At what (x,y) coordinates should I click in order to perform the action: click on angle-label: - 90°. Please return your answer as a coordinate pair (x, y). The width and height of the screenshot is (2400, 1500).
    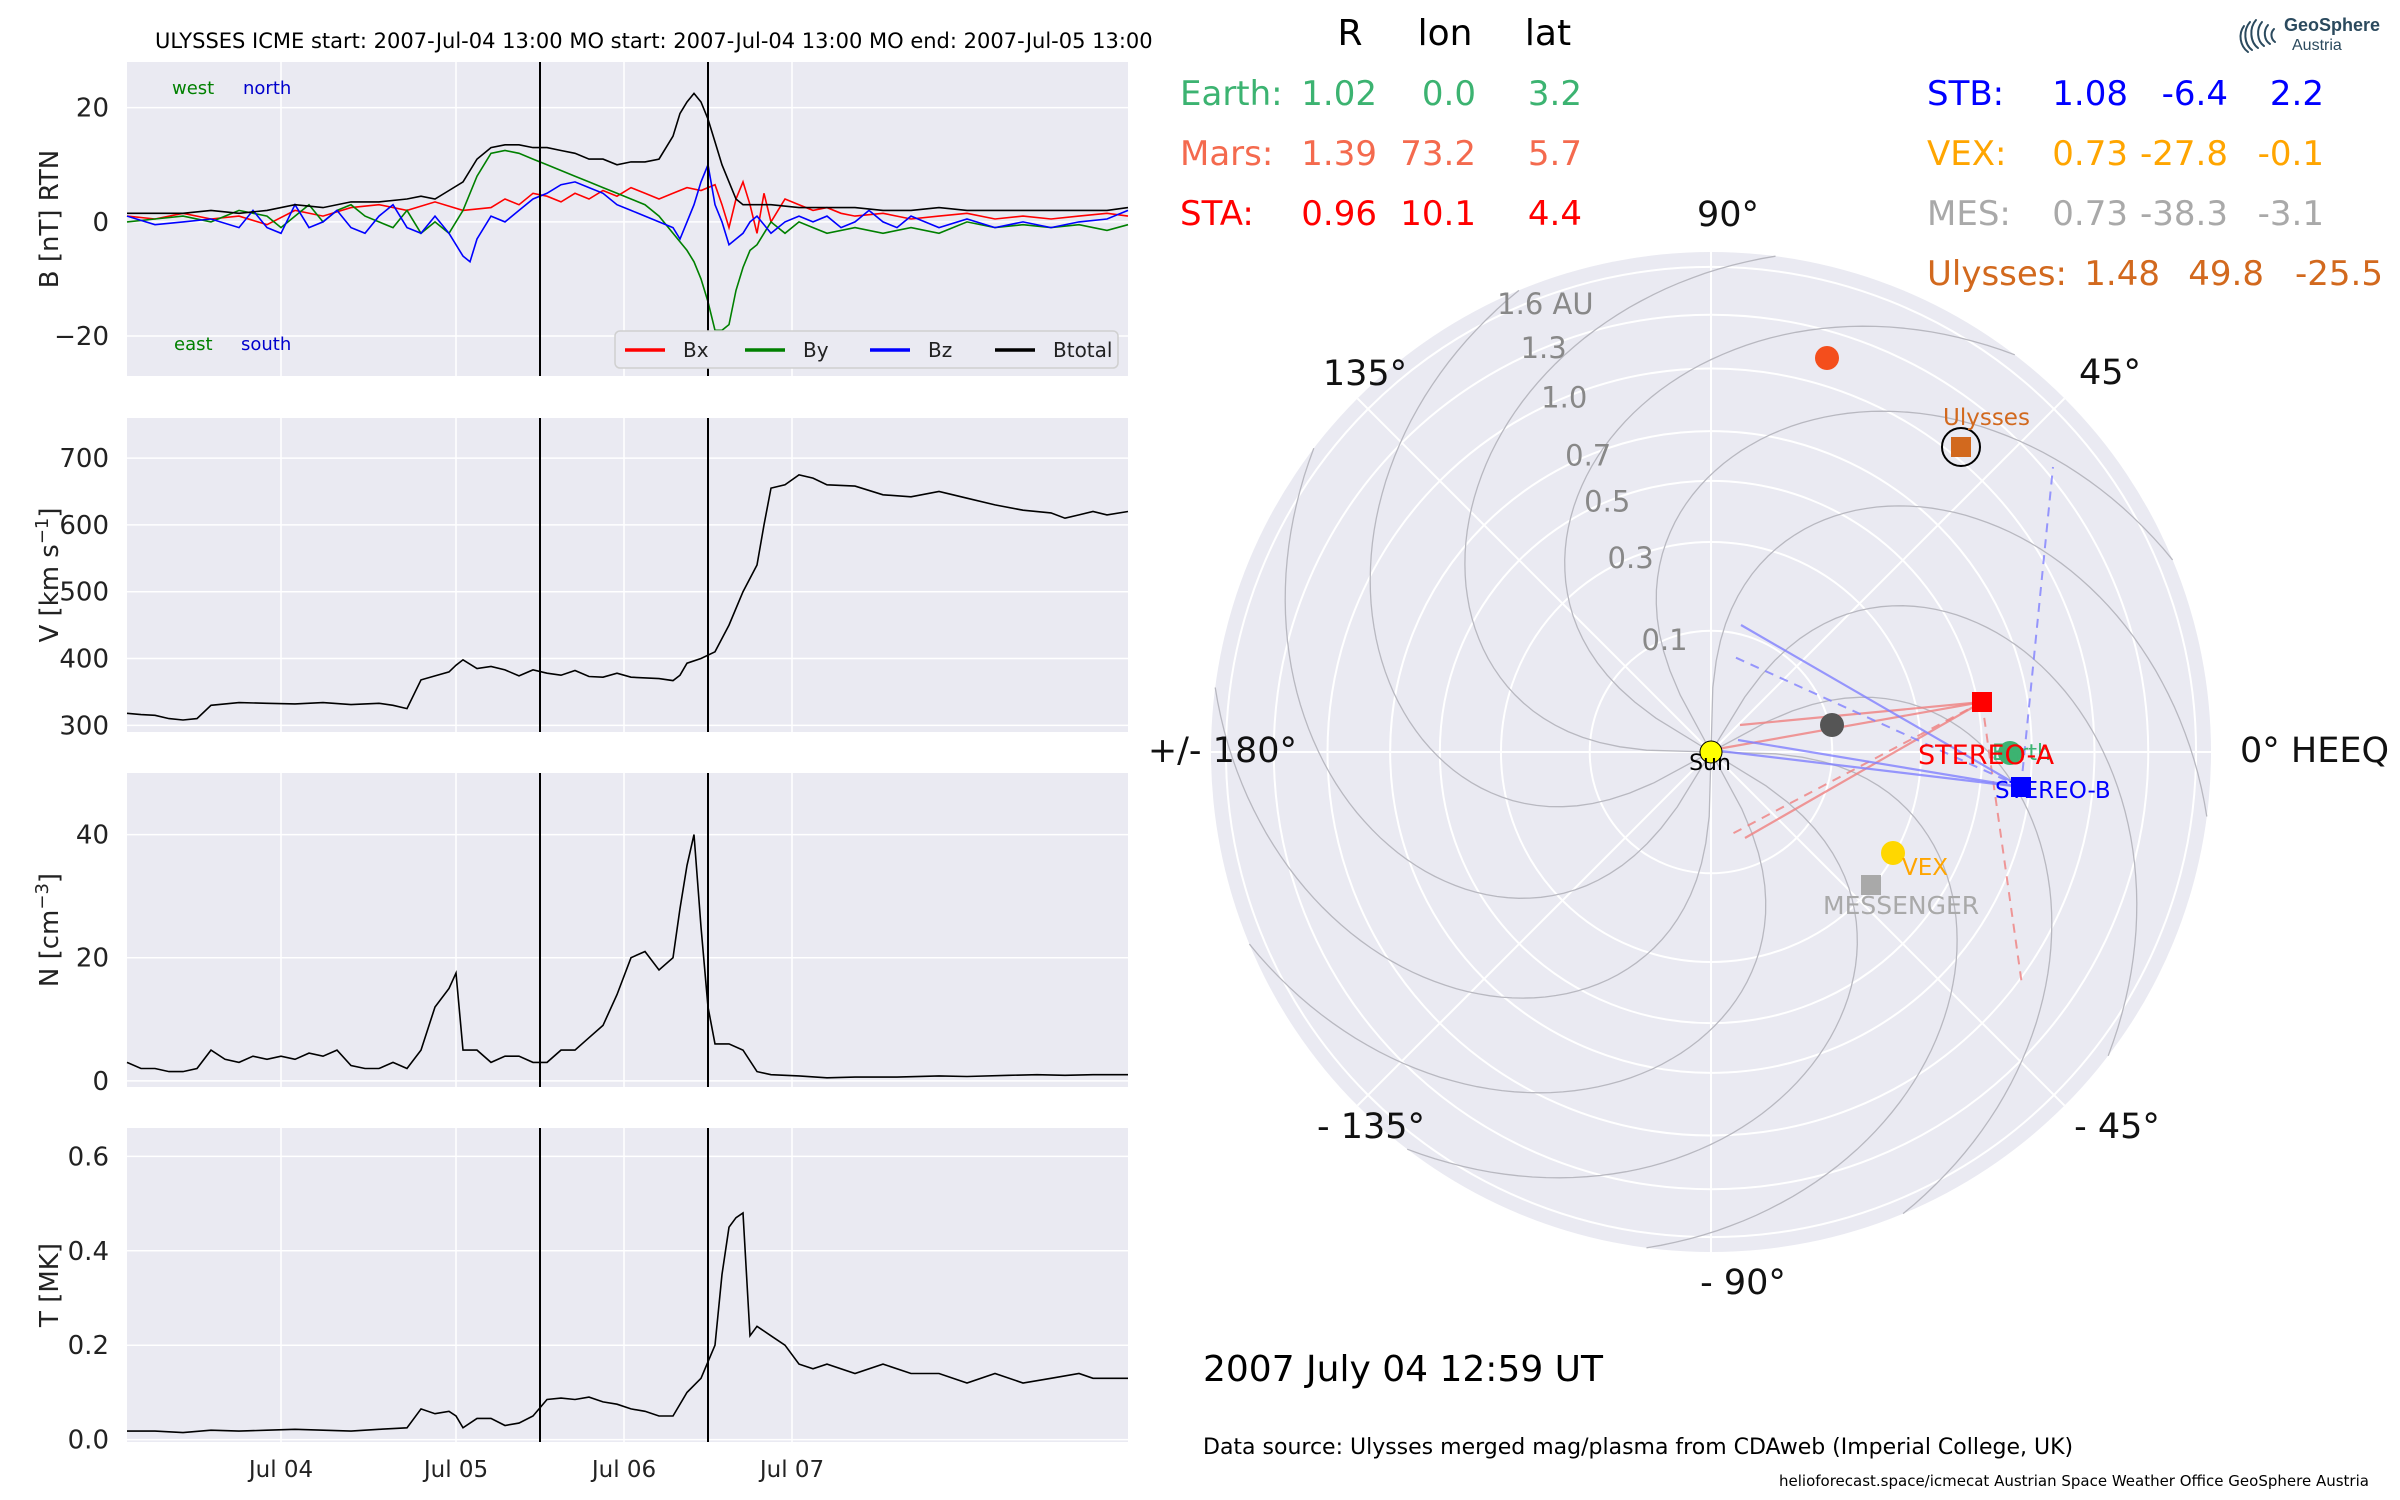
    Looking at the image, I should click on (1743, 1283).